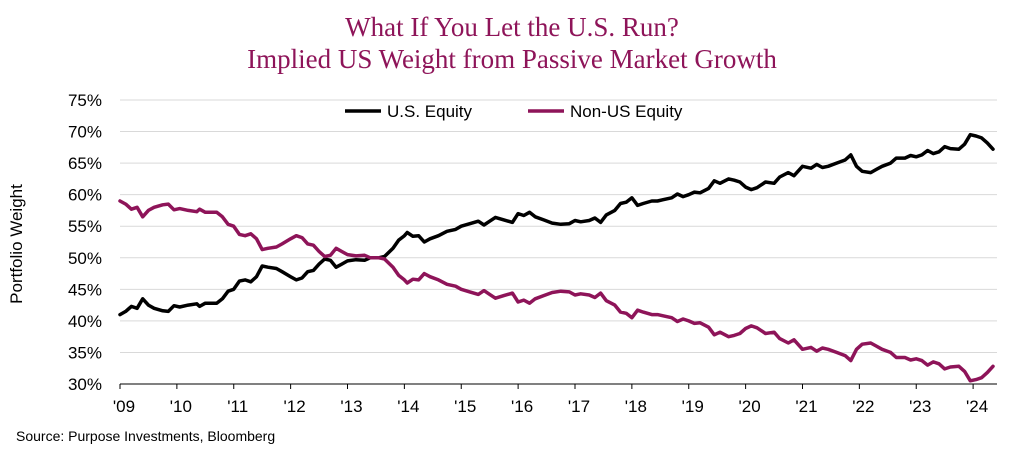 This screenshot has width=1024, height=454. Describe the element at coordinates (181, 406) in the screenshot. I see `x-tick-label: '10` at that location.